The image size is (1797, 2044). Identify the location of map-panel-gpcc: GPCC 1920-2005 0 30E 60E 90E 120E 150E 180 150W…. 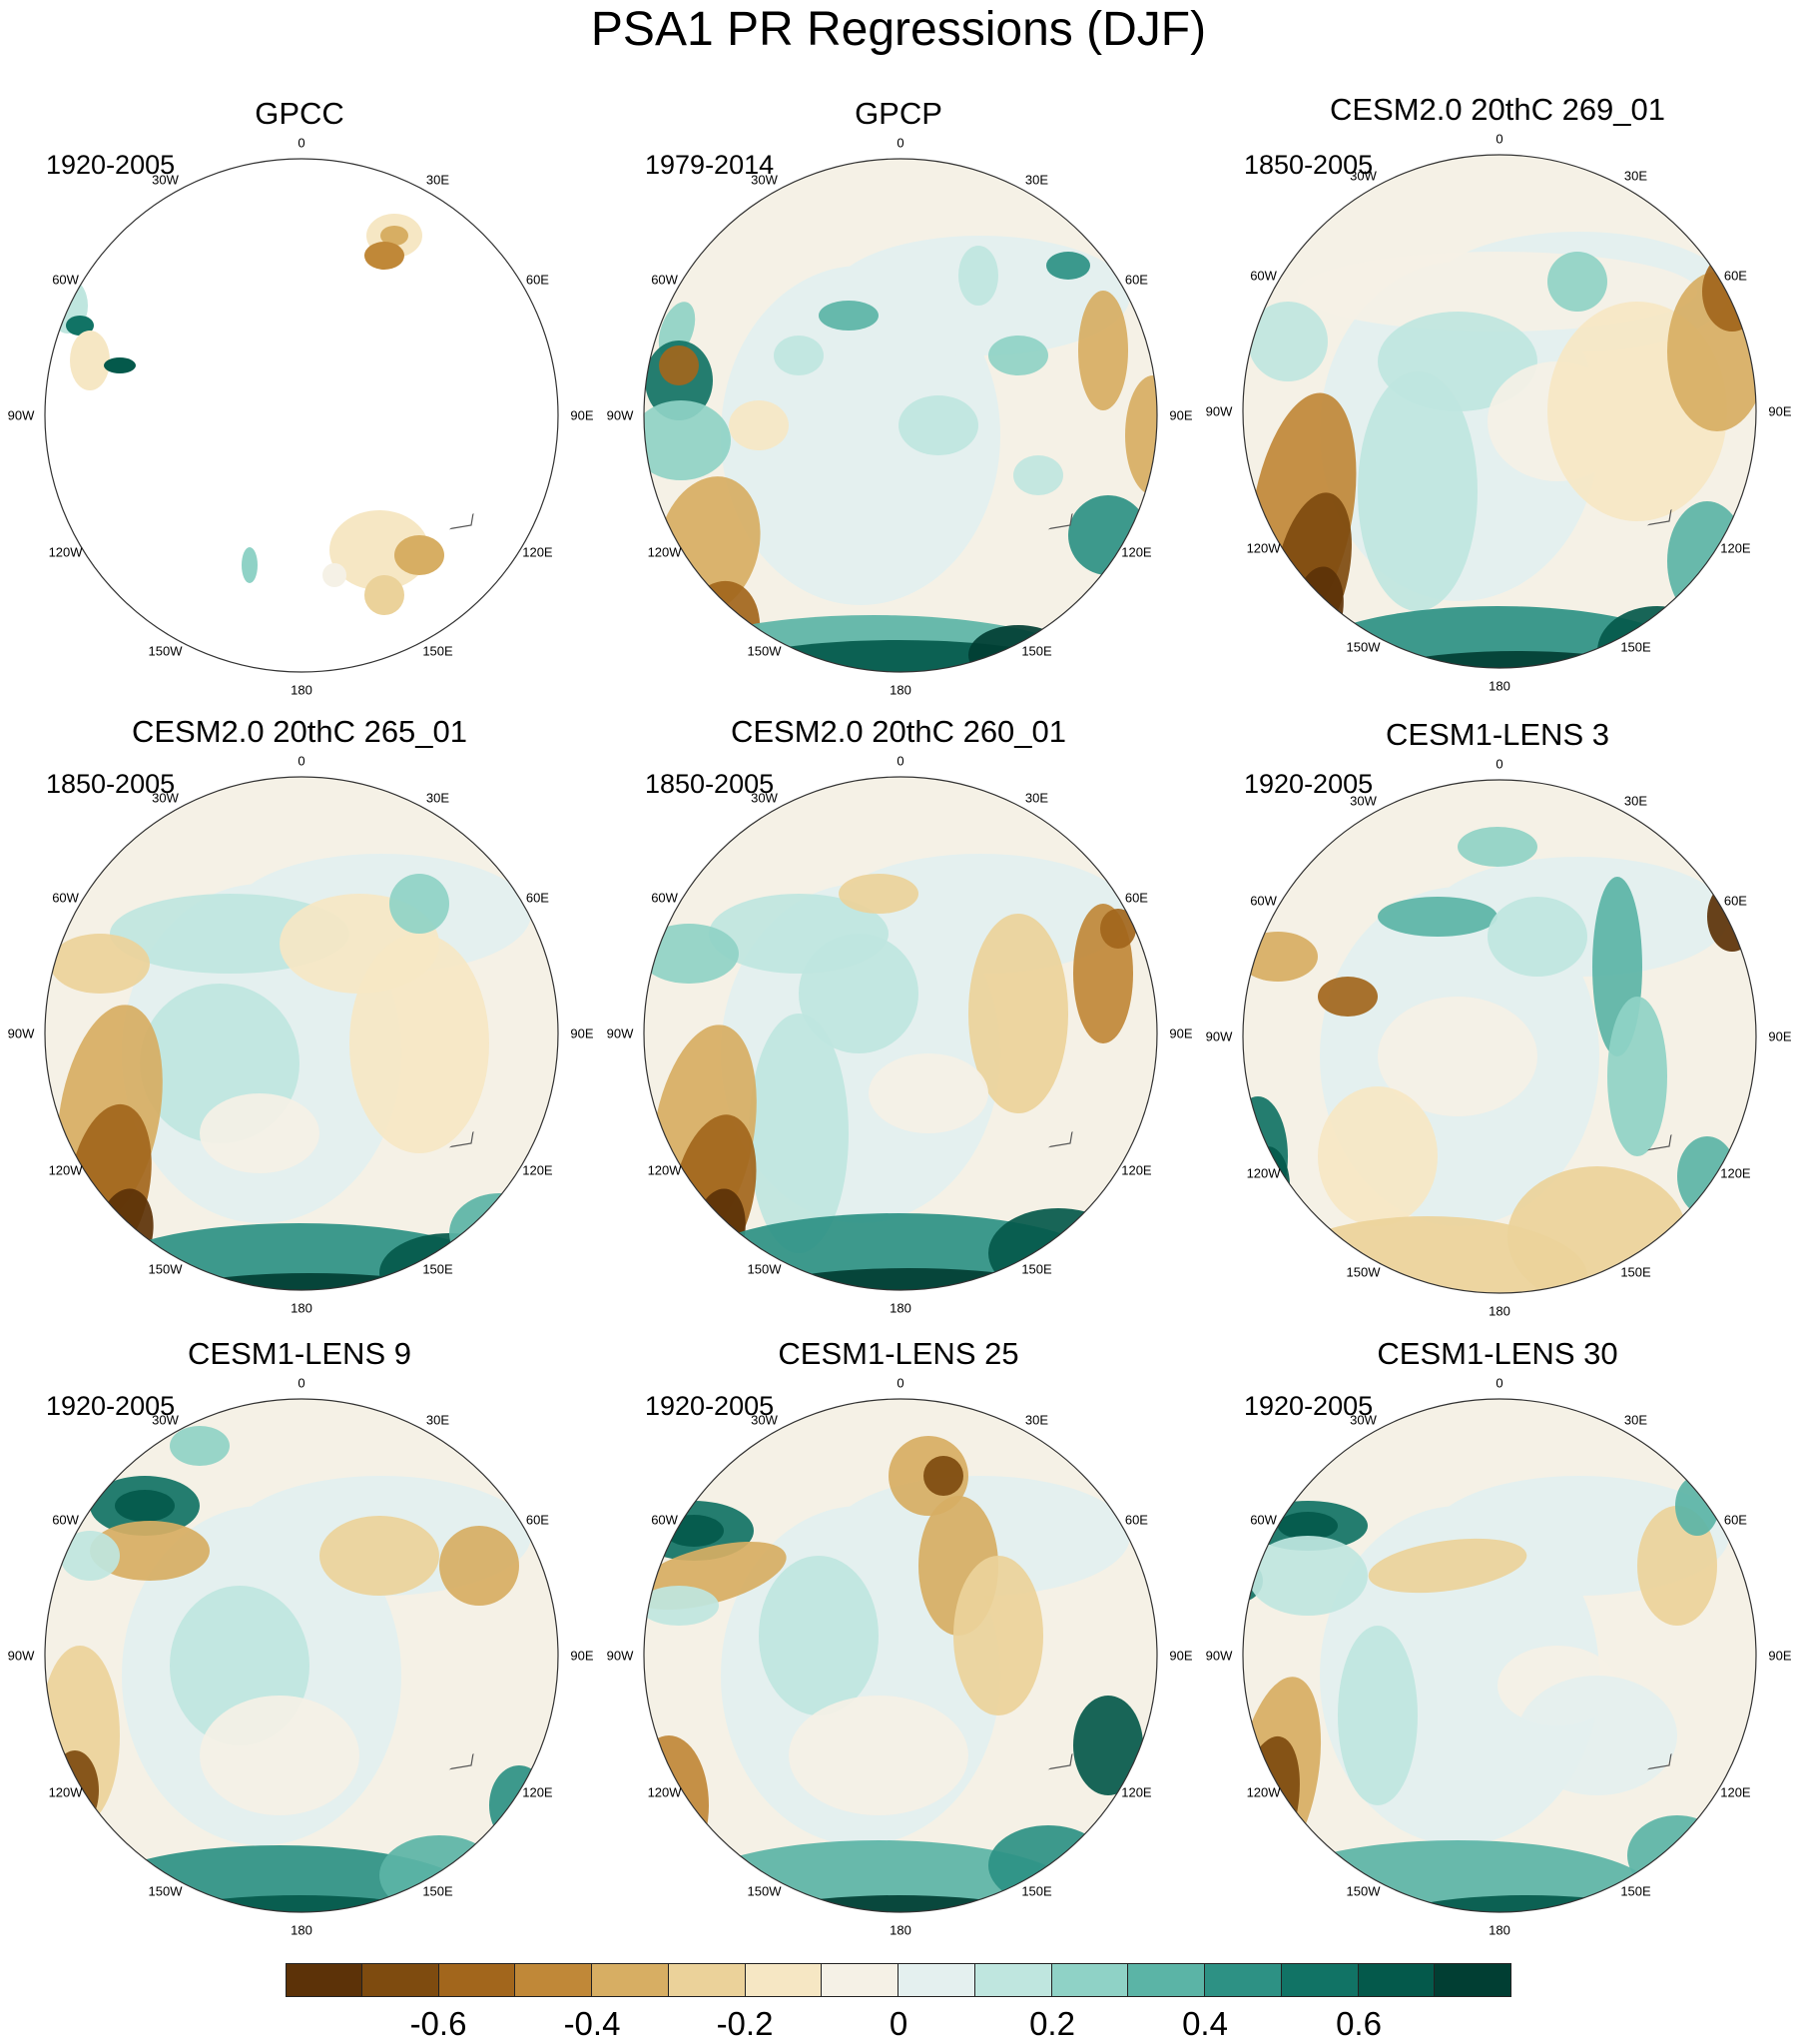
(299, 405).